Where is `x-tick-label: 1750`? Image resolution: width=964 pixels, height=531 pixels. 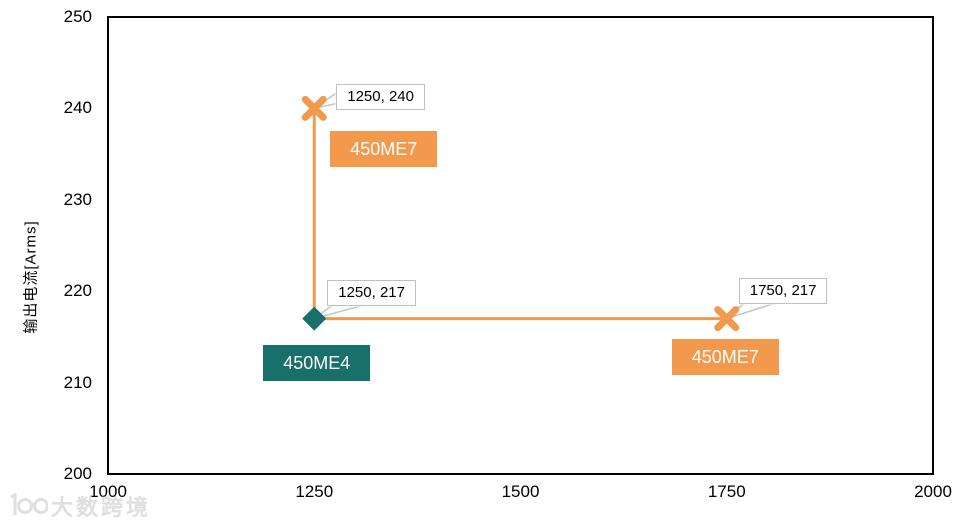
x-tick-label: 1750 is located at coordinates (726, 491).